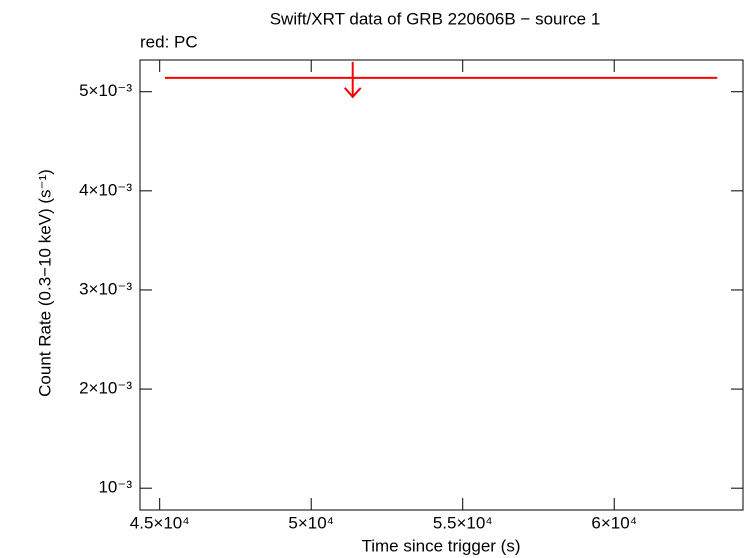 The height and width of the screenshot is (558, 746). Describe the element at coordinates (160, 522) in the screenshot. I see `x-tick-label: 4.5×10⁴` at that location.